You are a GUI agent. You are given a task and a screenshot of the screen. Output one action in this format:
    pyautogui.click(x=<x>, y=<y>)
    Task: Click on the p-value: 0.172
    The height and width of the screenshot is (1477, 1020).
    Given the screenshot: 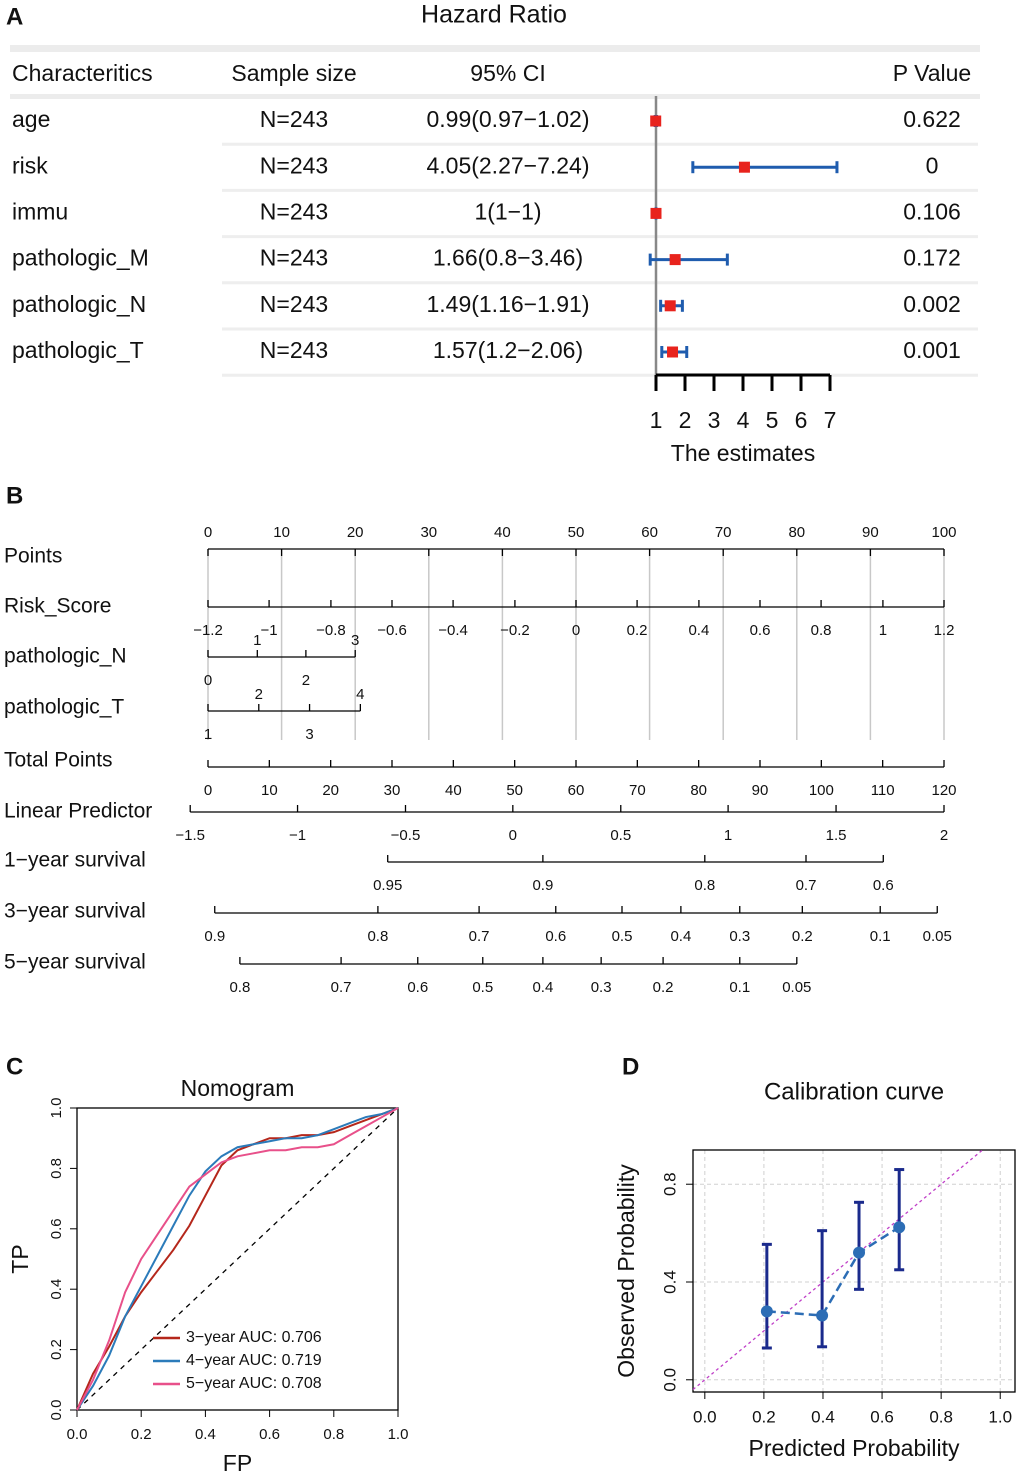 What is the action you would take?
    pyautogui.click(x=932, y=258)
    